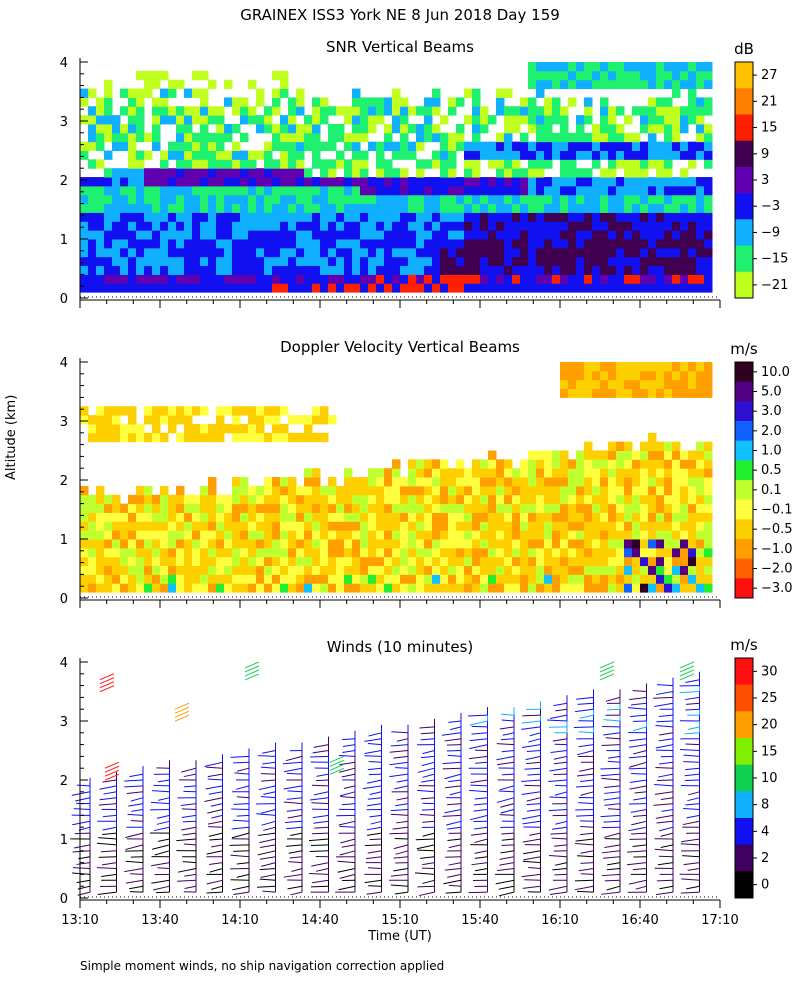 This screenshot has height=1000, width=800. I want to click on colorbar-label: 2.0, so click(771, 431).